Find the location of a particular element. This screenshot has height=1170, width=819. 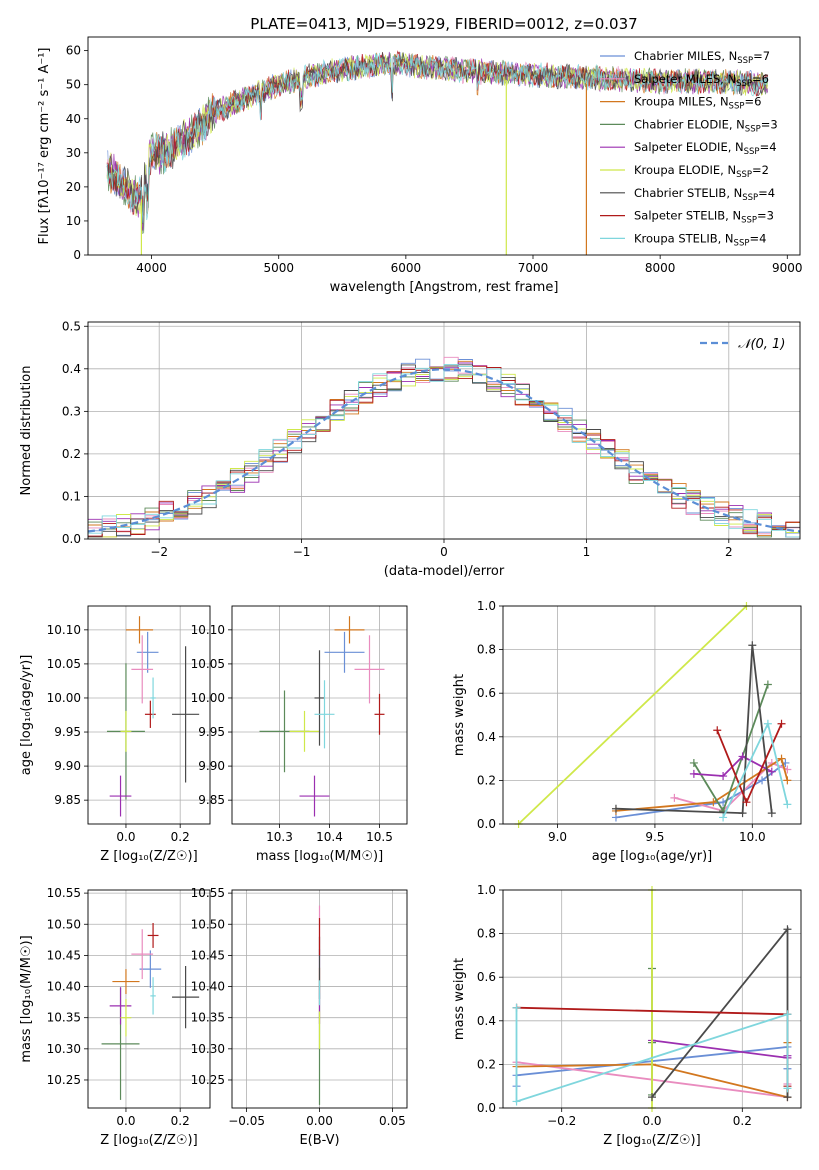

legend-label: Chabrier MILES, NSSP=7 is located at coordinates (702, 57).